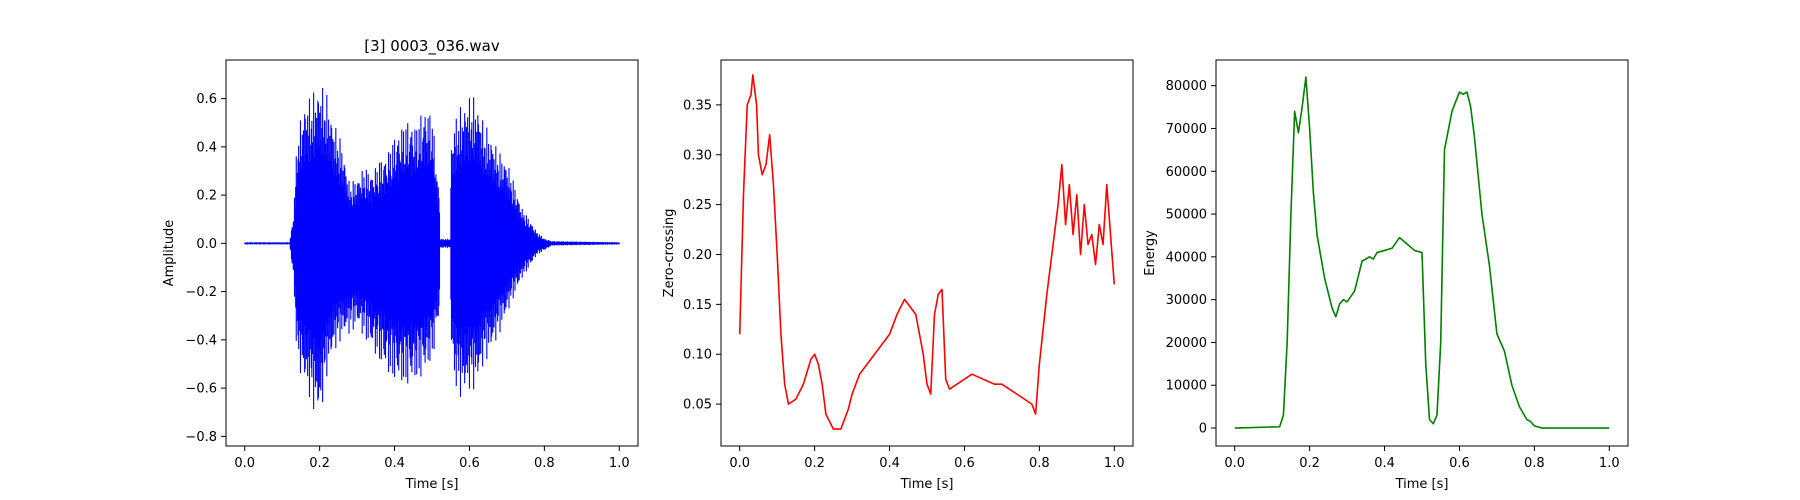  What do you see at coordinates (1186, 129) in the screenshot?
I see `y-tick-label: 70000` at bounding box center [1186, 129].